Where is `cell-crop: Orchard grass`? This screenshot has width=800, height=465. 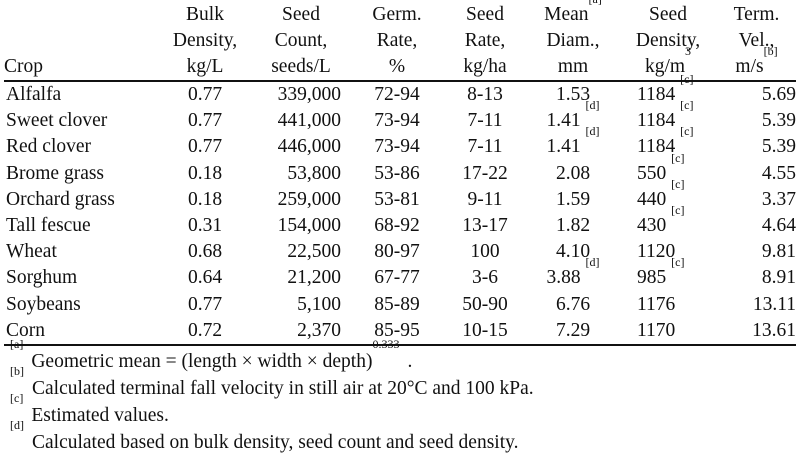 cell-crop: Orchard grass is located at coordinates (60, 199).